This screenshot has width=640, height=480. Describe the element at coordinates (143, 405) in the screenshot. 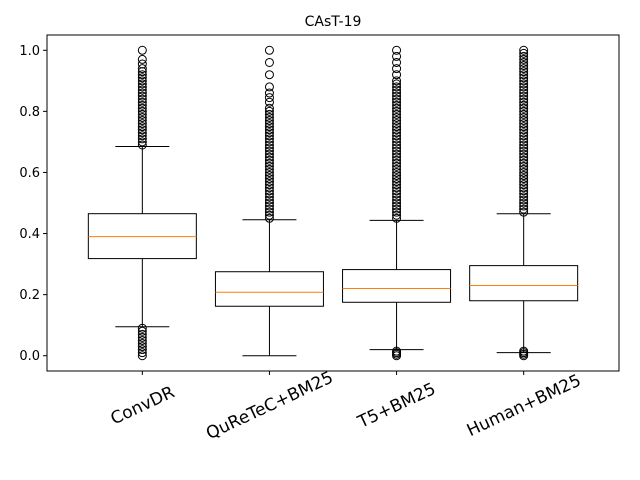

I see `x-category-label: ConvDR` at that location.